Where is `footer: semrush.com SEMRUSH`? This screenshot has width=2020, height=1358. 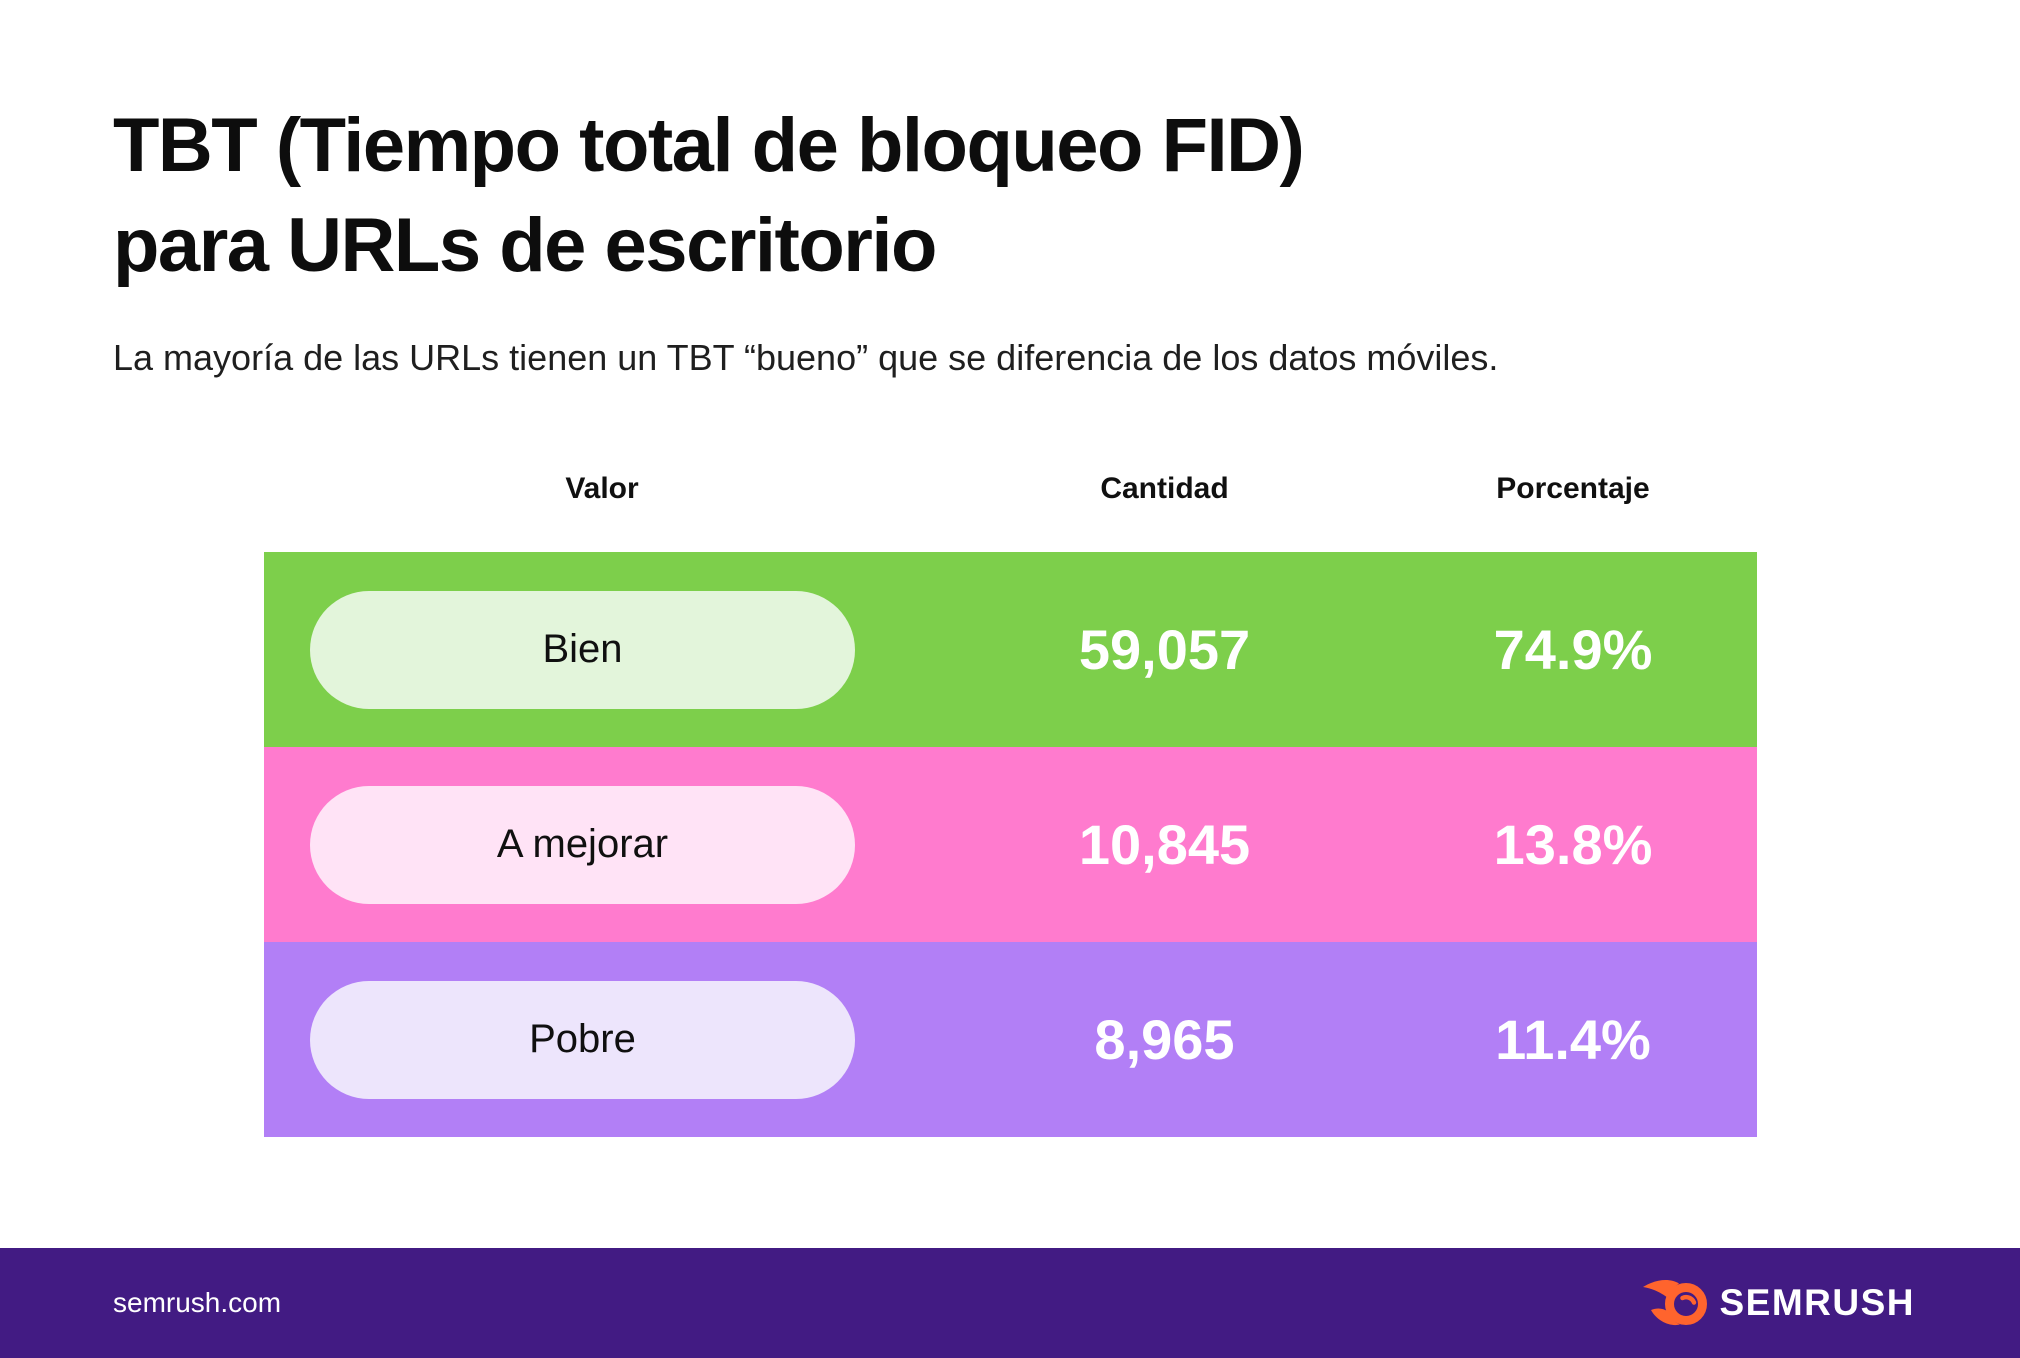 footer: semrush.com SEMRUSH is located at coordinates (1010, 1303).